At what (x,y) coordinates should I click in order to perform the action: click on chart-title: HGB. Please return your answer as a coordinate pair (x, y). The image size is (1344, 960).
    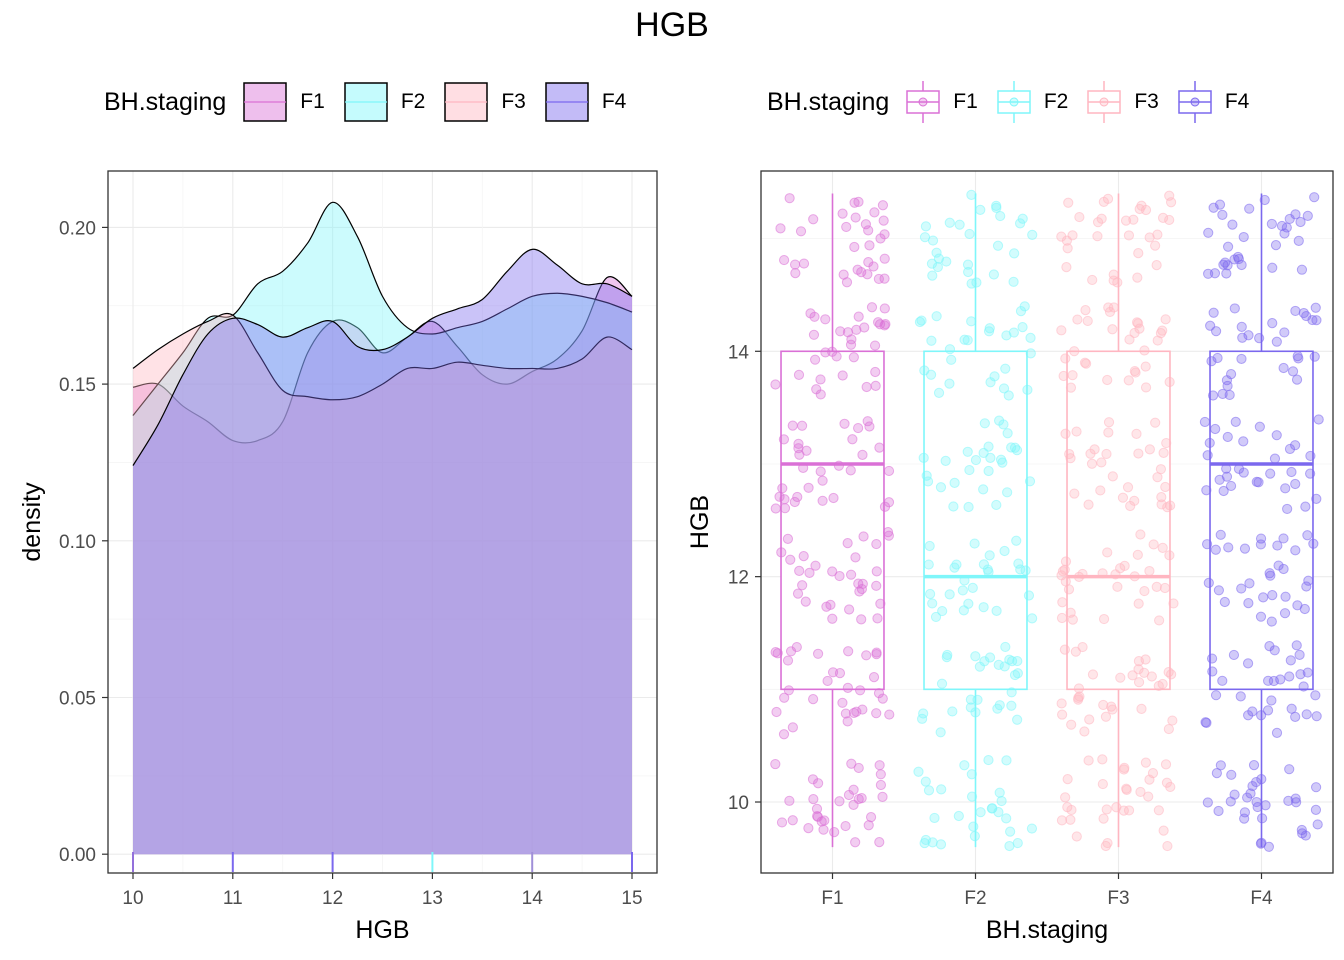
    Looking at the image, I should click on (672, 25).